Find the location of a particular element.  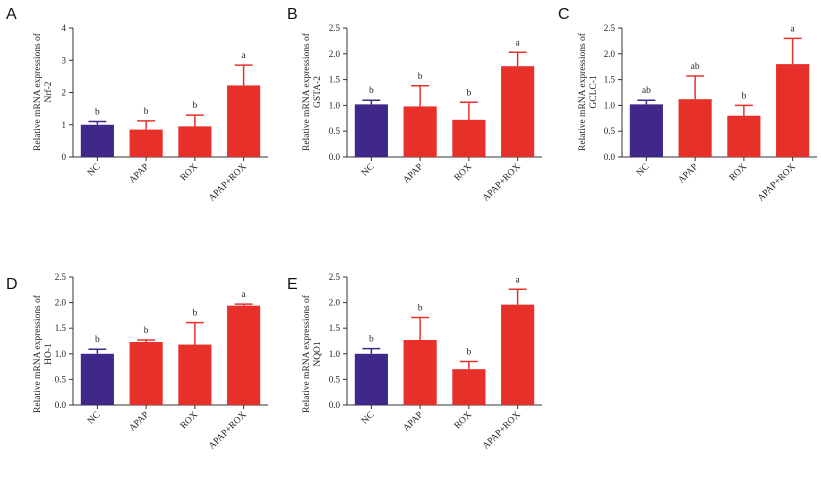

panel-d-category-label: APAP is located at coordinates (140, 422).